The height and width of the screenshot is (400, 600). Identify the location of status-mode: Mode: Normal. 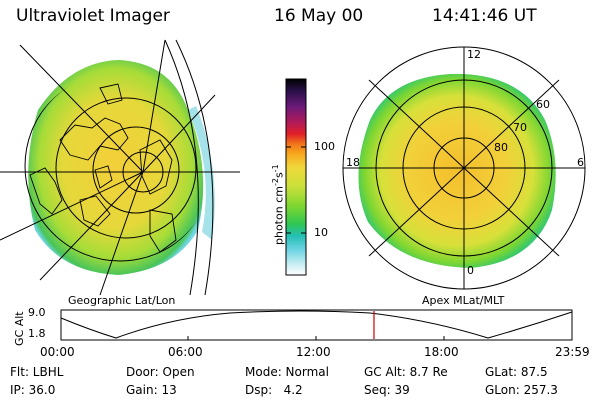
(287, 372).